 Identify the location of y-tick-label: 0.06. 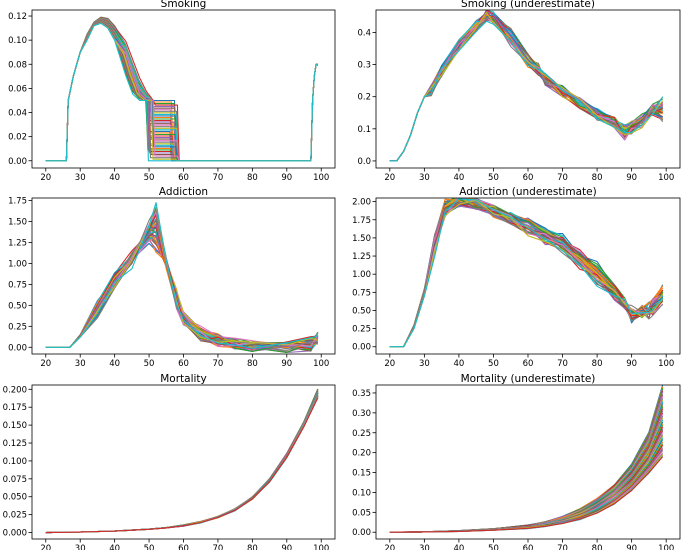
(17, 89).